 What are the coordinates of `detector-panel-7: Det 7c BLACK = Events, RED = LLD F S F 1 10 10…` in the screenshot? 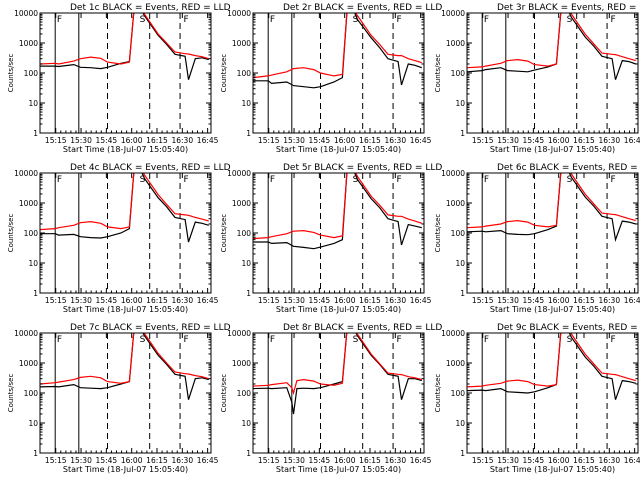 It's located at (119, 398).